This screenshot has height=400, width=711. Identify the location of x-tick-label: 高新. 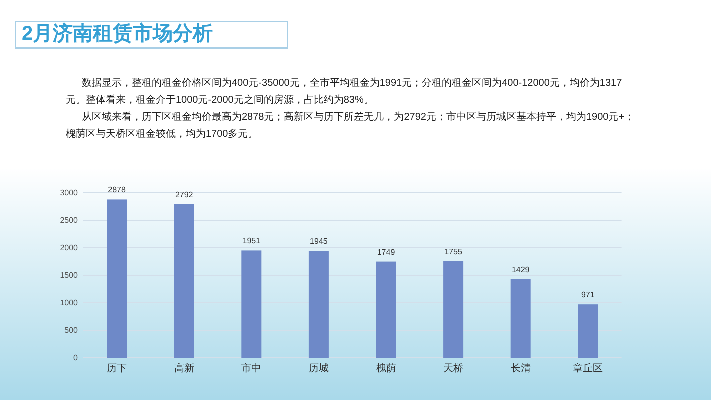
(184, 368).